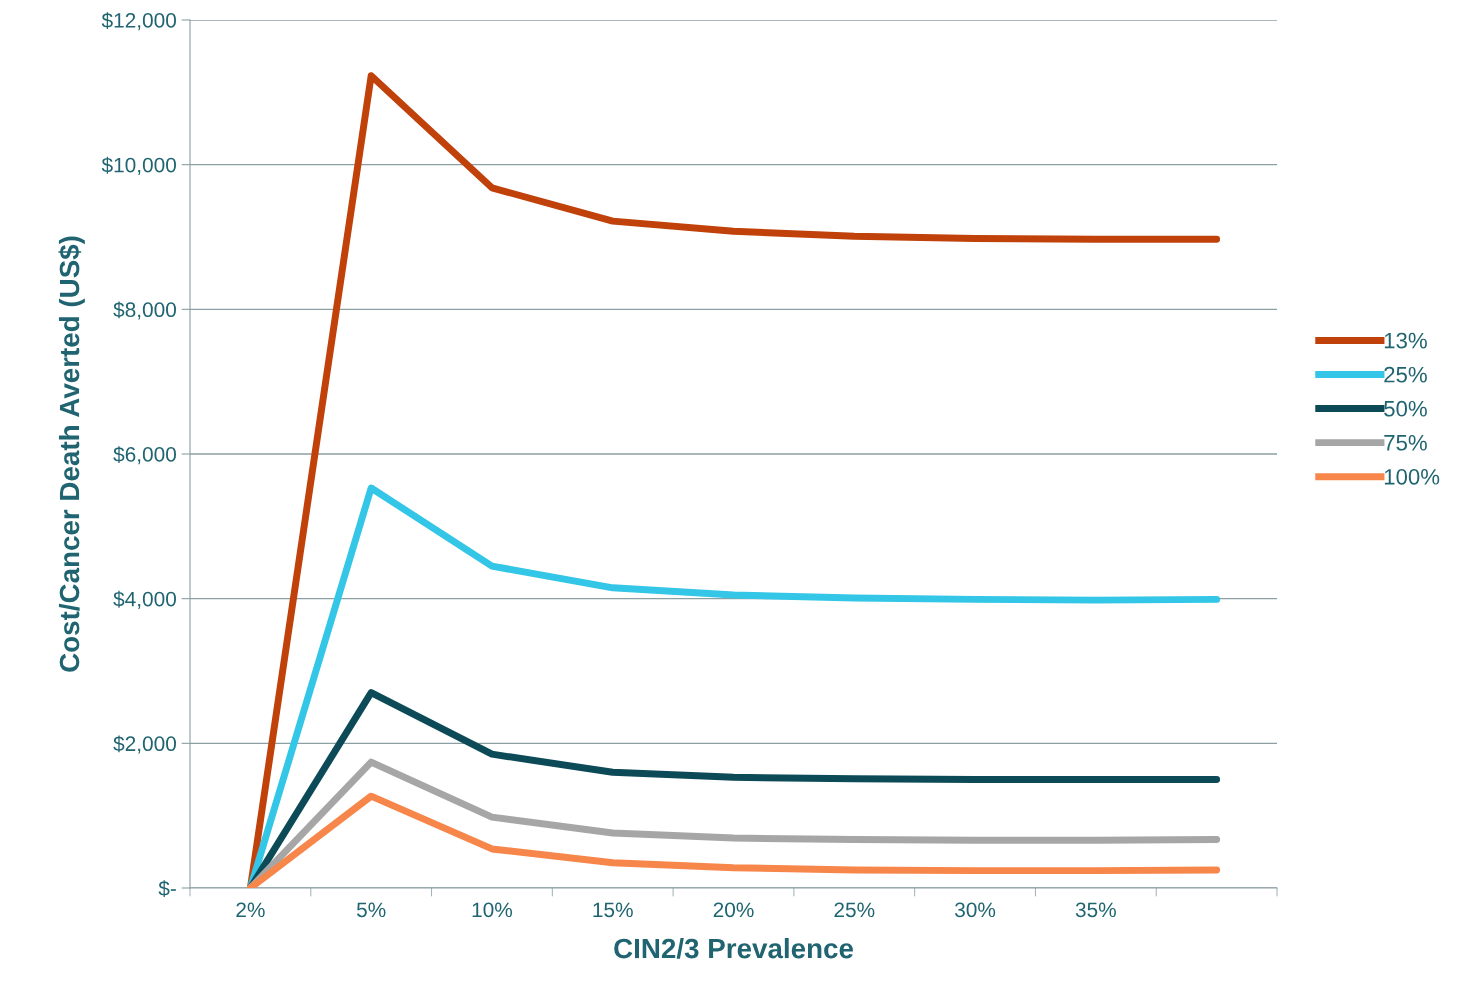 This screenshot has height=981, width=1460. What do you see at coordinates (492, 910) in the screenshot?
I see `x-tick-label: 10%` at bounding box center [492, 910].